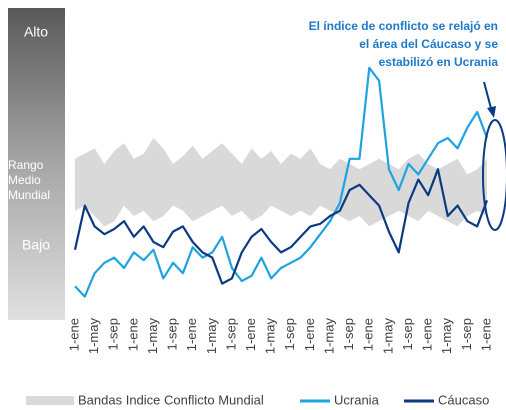 This screenshot has width=506, height=410. Describe the element at coordinates (488, 97) in the screenshot. I see `arrow` at that location.